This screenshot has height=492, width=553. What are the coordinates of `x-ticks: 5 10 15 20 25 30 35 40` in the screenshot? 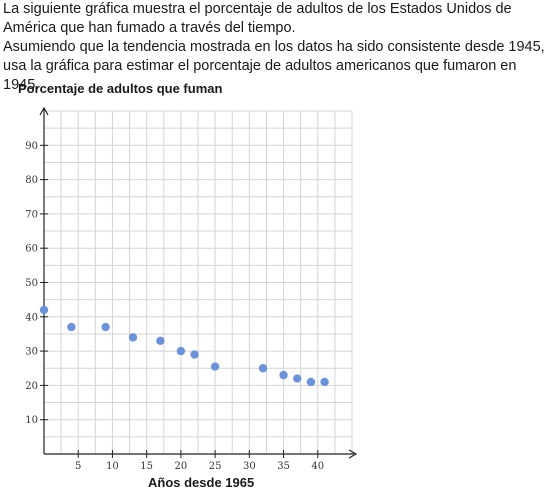 It's located at (199, 461).